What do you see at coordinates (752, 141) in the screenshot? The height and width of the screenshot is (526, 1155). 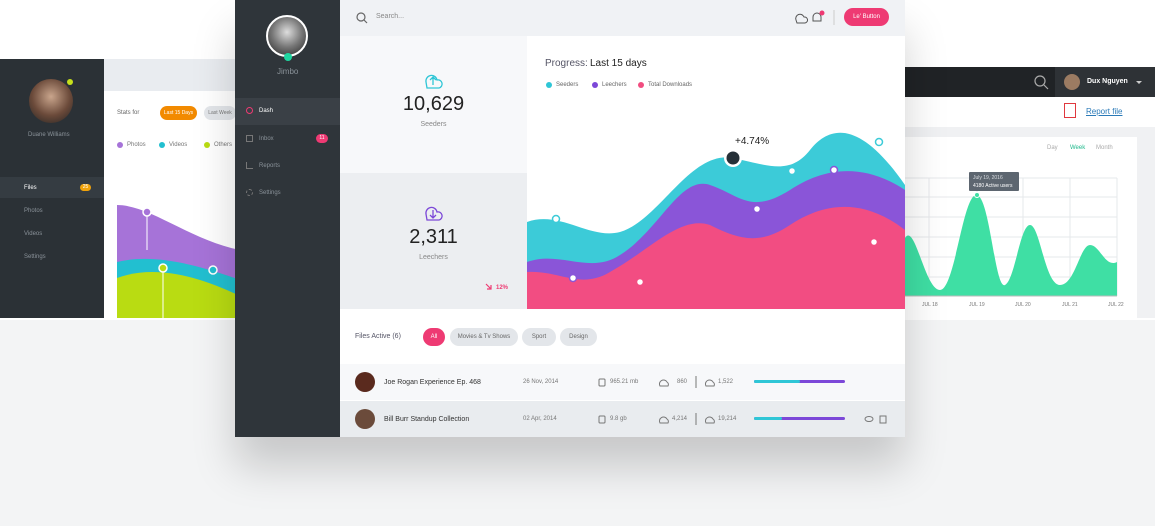 I see `annotation: +4.74%` at bounding box center [752, 141].